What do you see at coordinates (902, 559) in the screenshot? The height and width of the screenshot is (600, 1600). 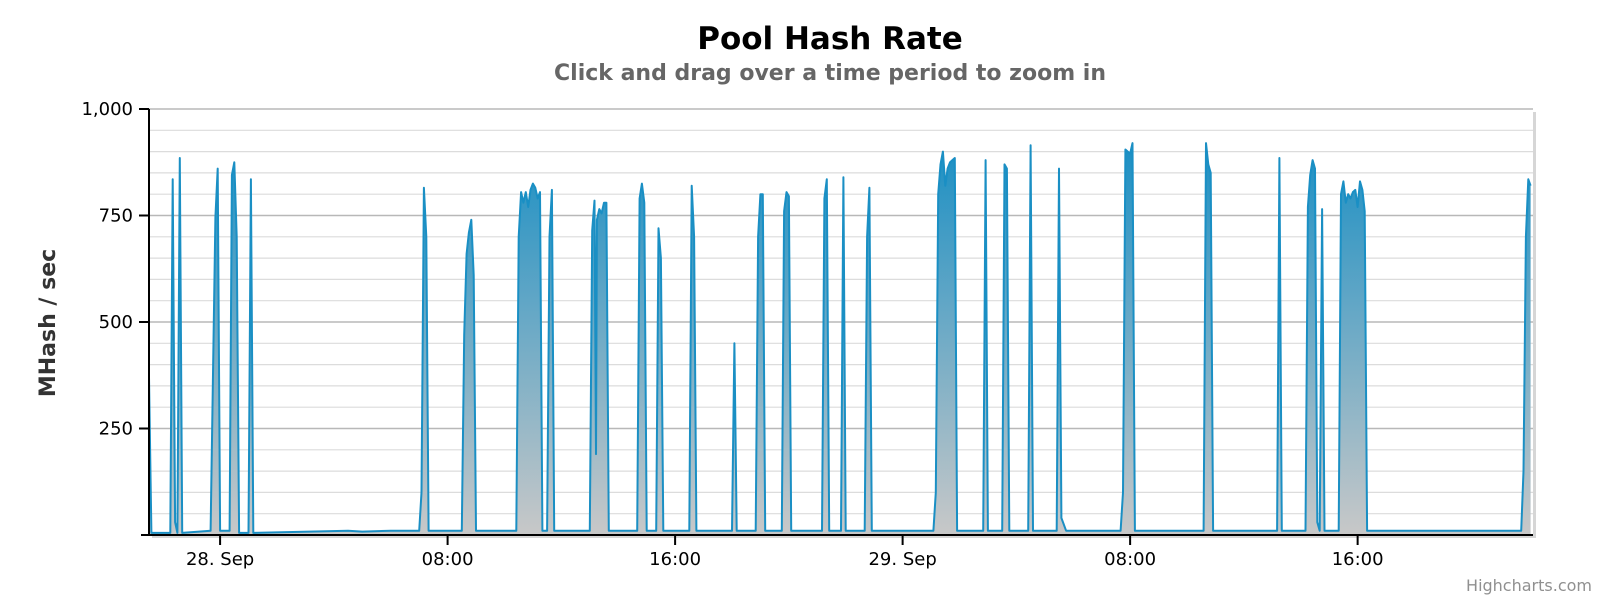 I see `x-tick-label: 29. Sep` at bounding box center [902, 559].